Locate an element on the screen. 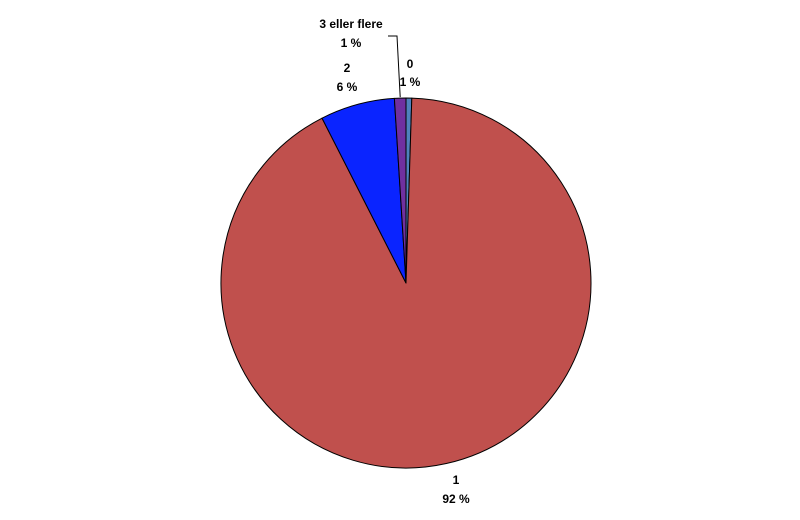  leader-line-3-eller-flere is located at coordinates (394, 66).